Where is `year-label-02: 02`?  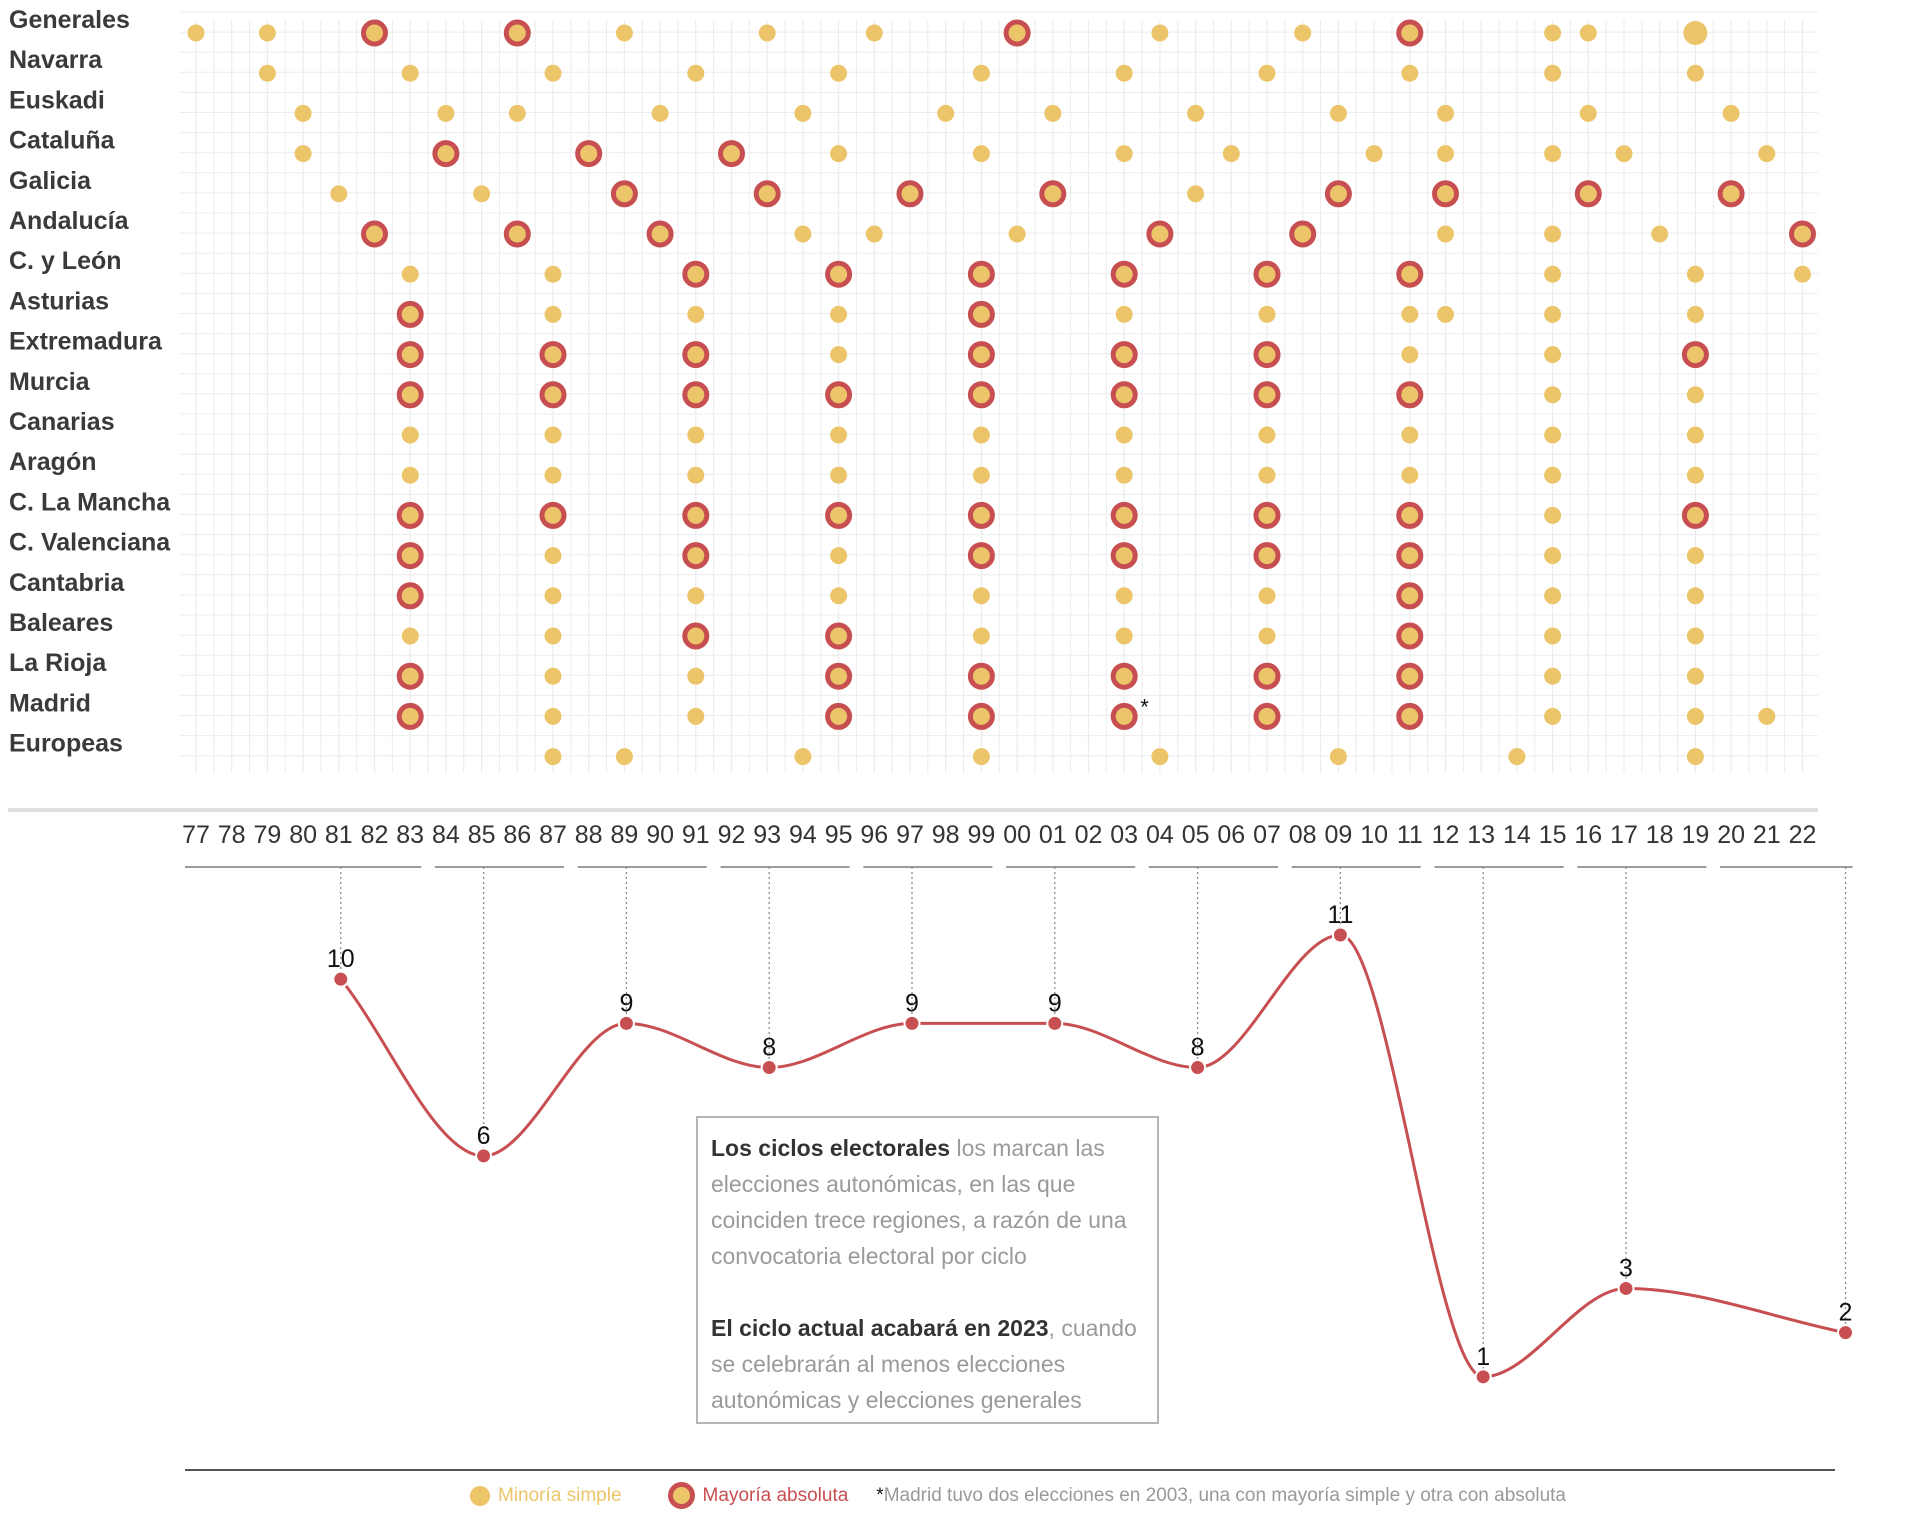
year-label-02: 02 is located at coordinates (1089, 835).